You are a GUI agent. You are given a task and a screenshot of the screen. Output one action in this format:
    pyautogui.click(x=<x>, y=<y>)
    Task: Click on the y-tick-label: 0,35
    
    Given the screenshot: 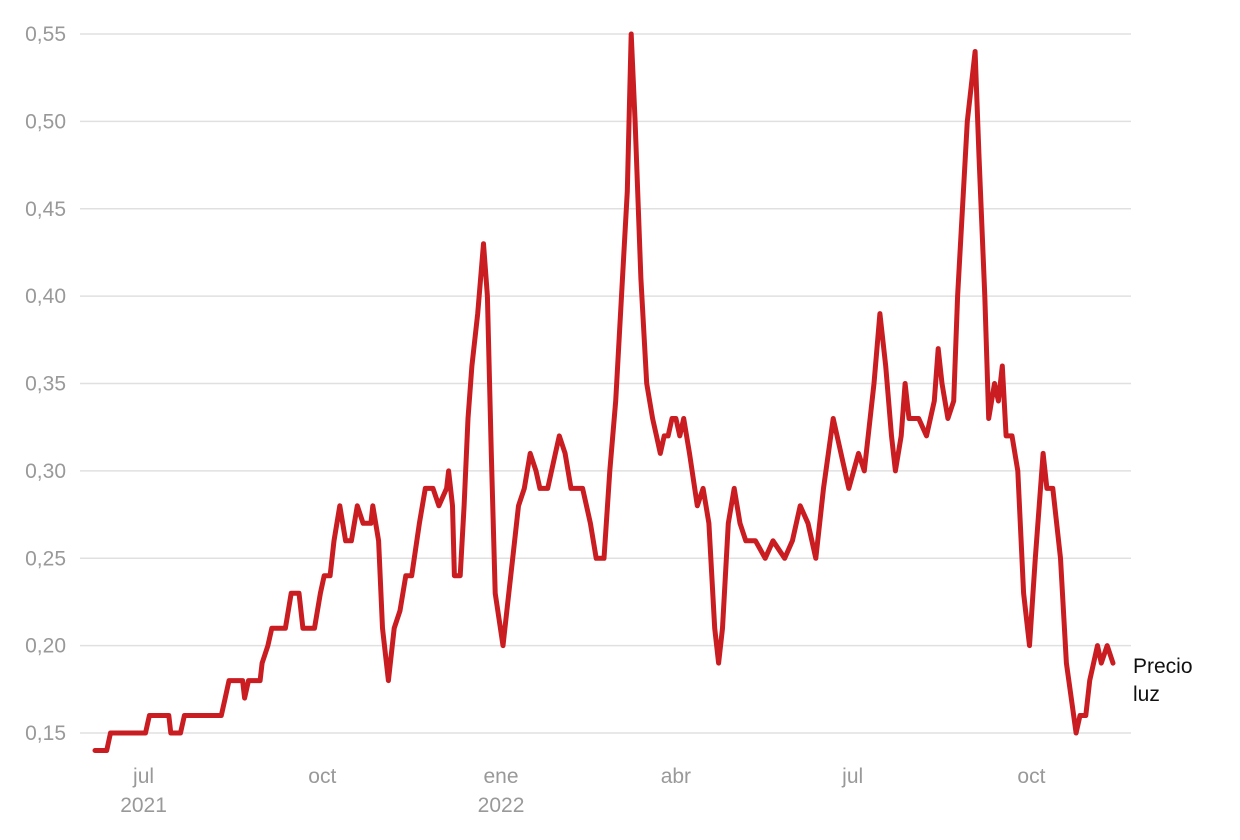 What is the action you would take?
    pyautogui.click(x=45, y=384)
    